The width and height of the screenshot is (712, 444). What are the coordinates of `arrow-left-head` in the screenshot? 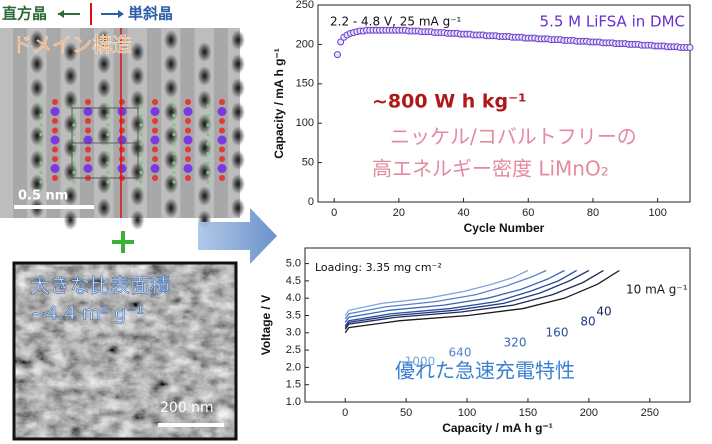 It's located at (61, 14).